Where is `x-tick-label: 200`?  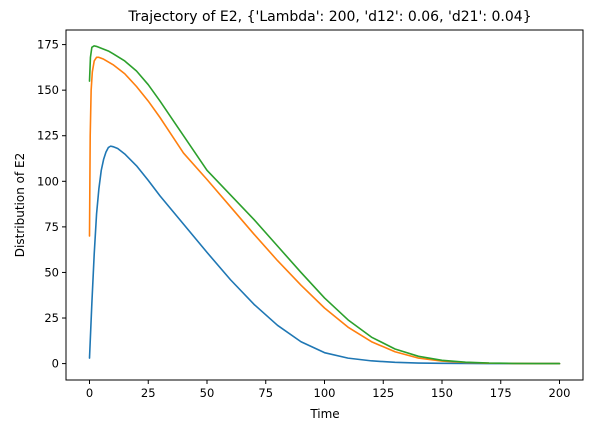
x-tick-label: 200 is located at coordinates (560, 393).